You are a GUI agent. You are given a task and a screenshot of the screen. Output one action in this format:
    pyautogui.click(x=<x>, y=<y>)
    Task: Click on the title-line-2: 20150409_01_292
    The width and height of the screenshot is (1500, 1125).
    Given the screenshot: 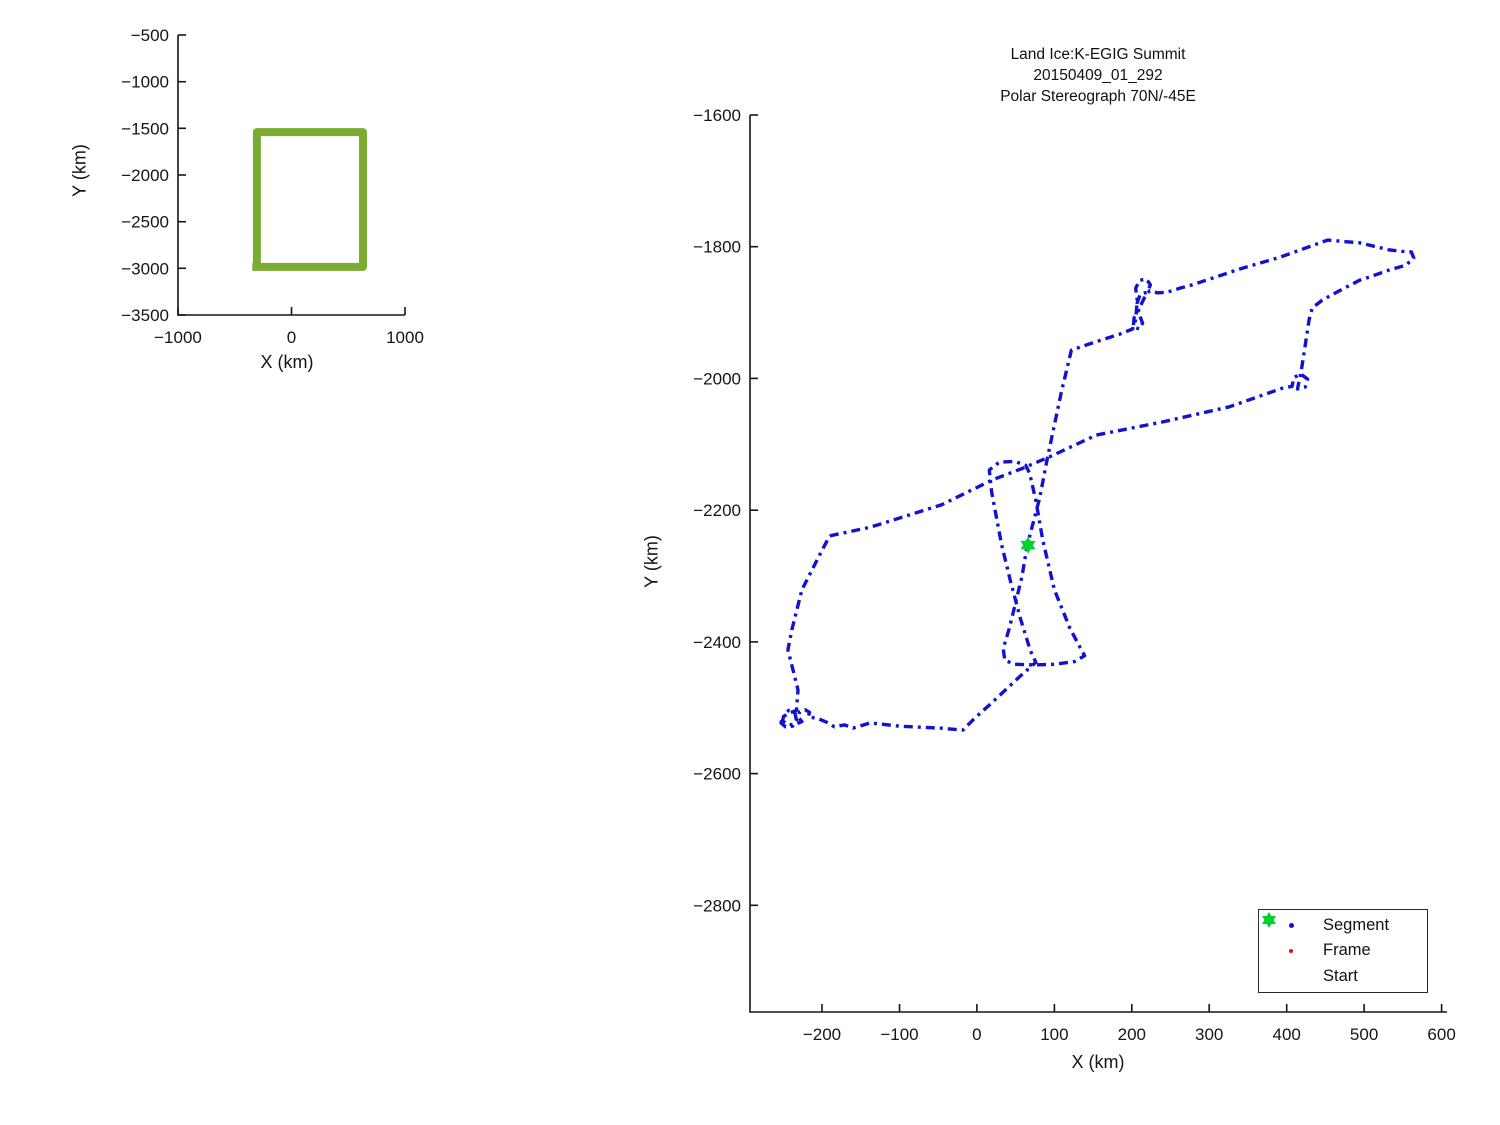 What is the action you would take?
    pyautogui.click(x=1098, y=75)
    